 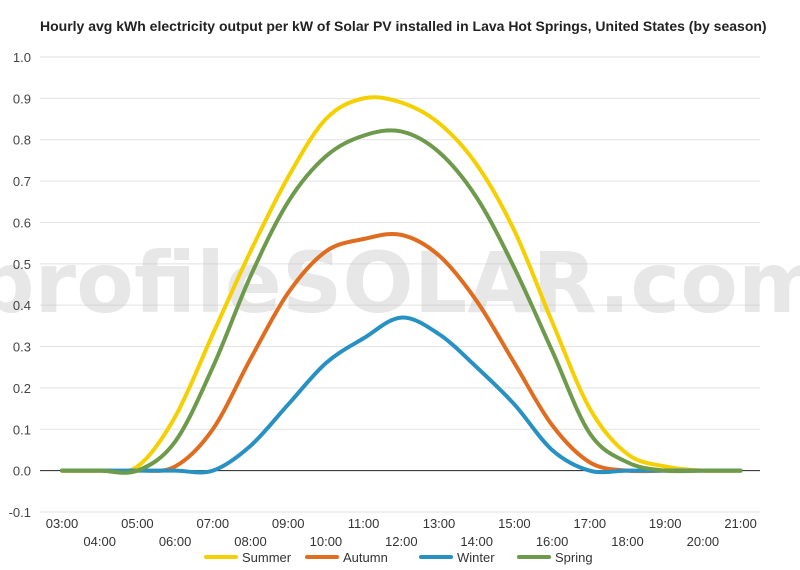 What do you see at coordinates (250, 541) in the screenshot?
I see `x-tick-label: 08:00` at bounding box center [250, 541].